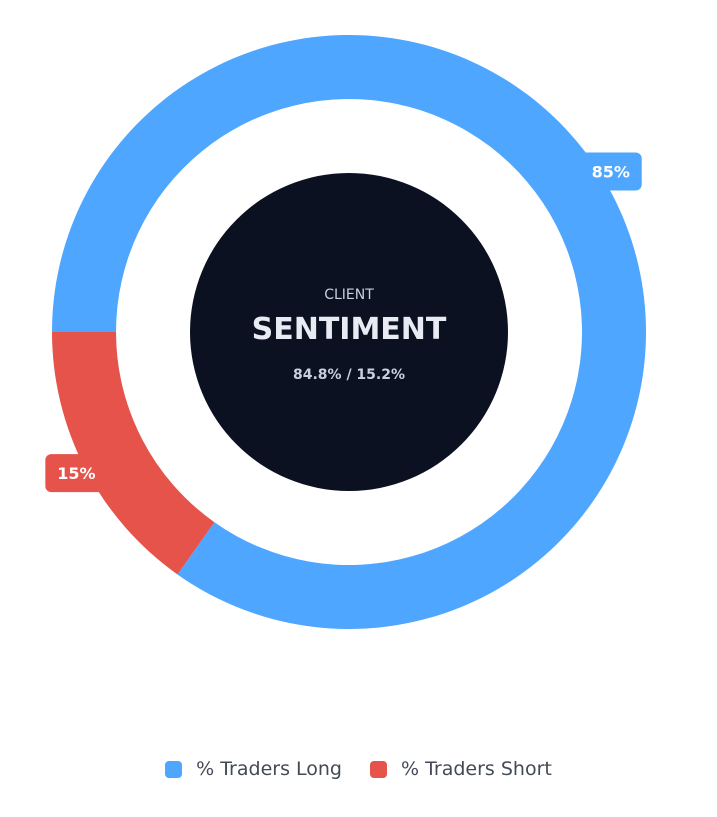  What do you see at coordinates (349, 375) in the screenshot?
I see `center-subtitle: 84.8% / 15.2%` at bounding box center [349, 375].